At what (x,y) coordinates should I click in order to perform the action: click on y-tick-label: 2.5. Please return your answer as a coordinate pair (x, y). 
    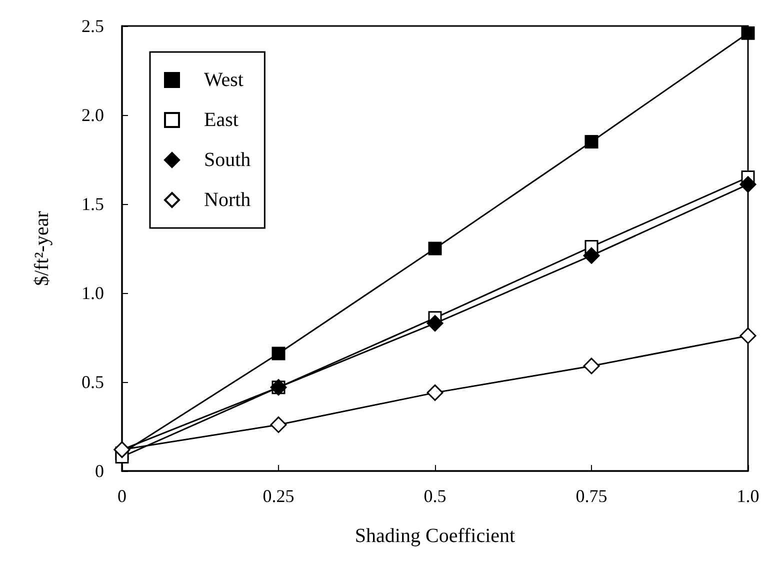
    Looking at the image, I should click on (93, 26).